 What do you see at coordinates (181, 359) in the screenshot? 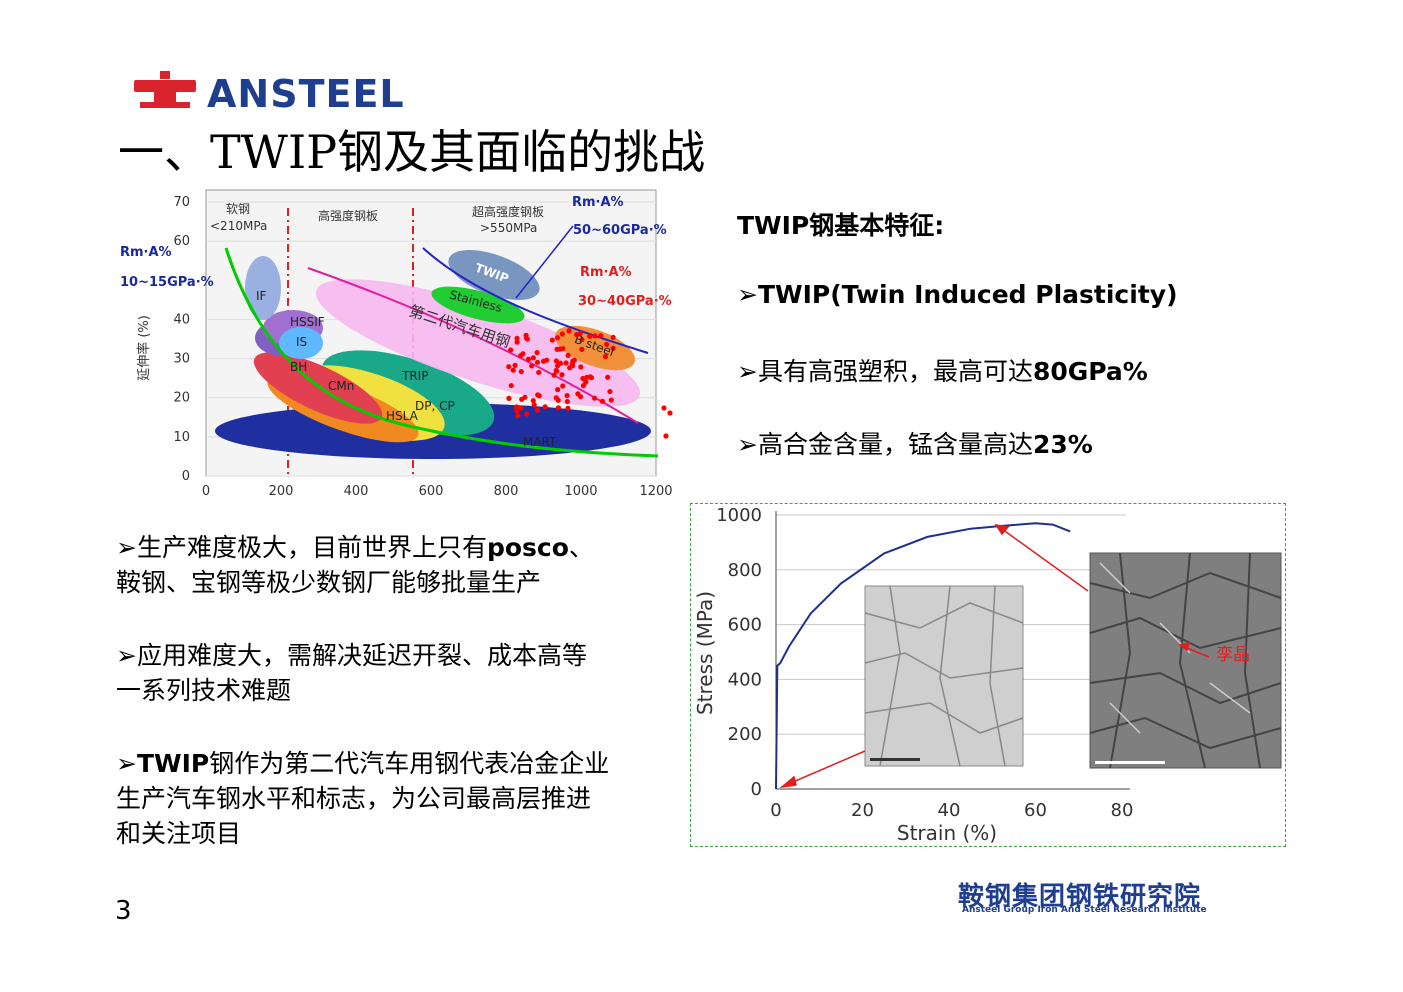
I see `y-tick-label: 30` at bounding box center [181, 359].